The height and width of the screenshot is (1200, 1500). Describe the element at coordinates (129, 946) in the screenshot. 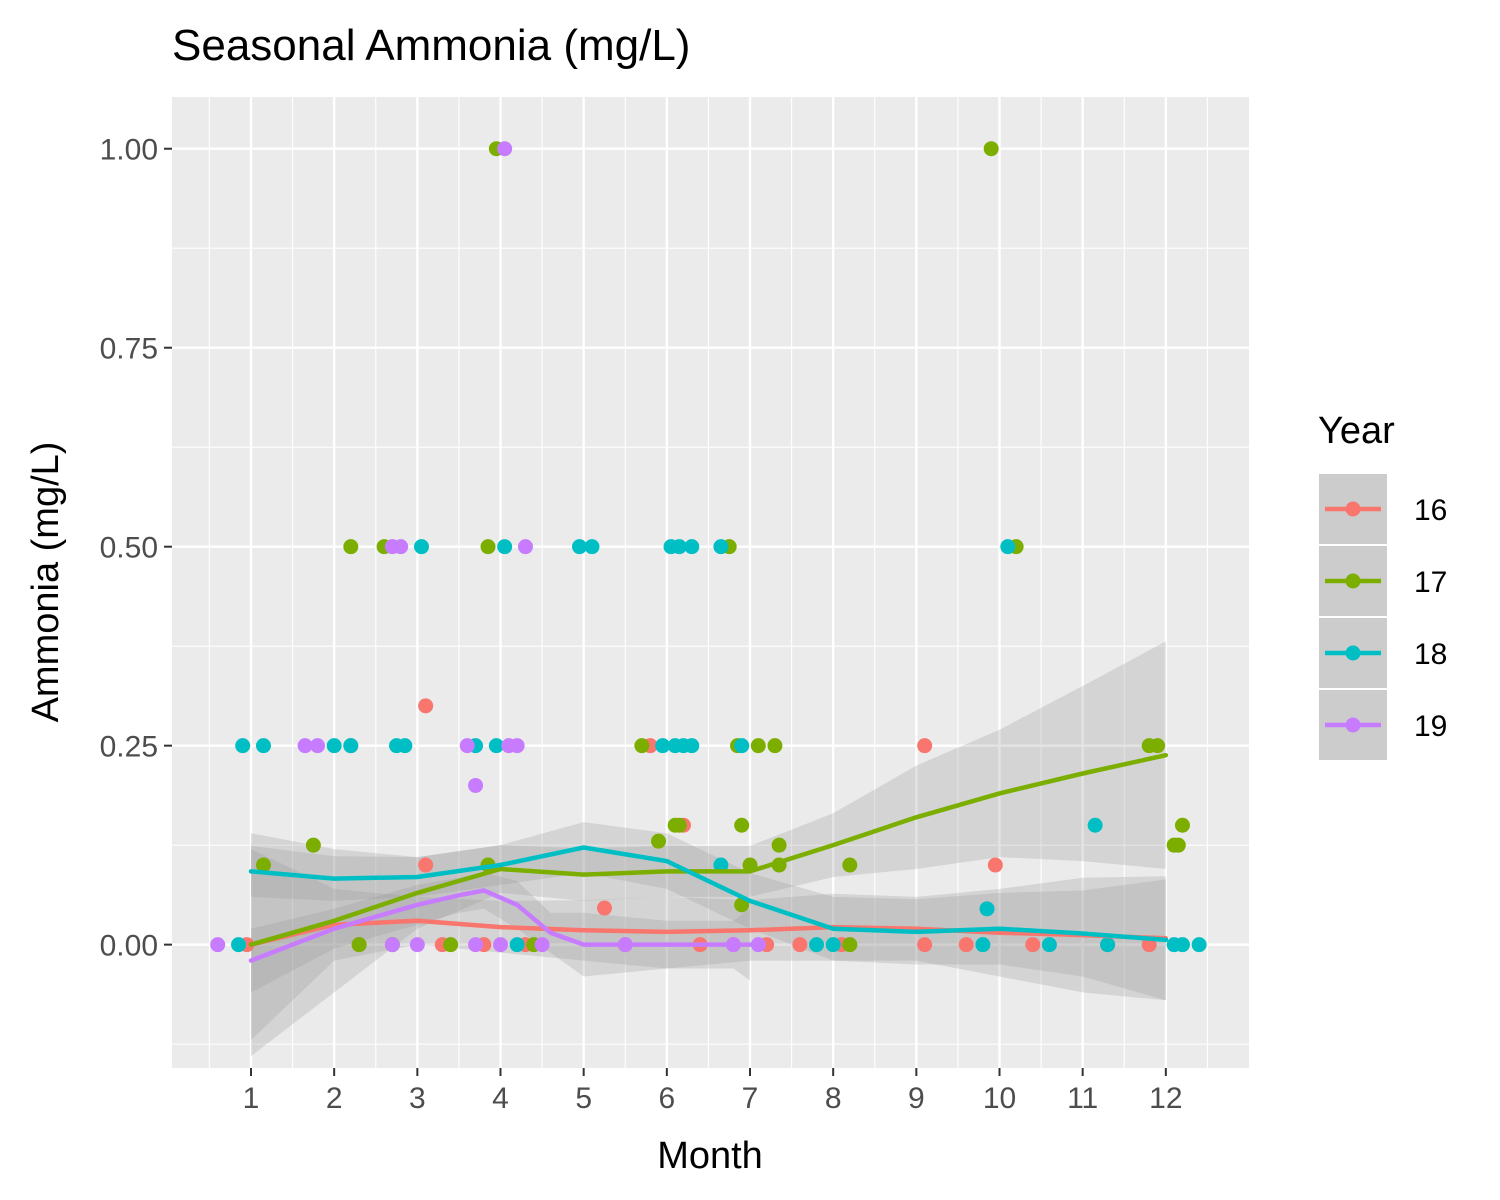

I see `y-tick-label: 0.00` at that location.